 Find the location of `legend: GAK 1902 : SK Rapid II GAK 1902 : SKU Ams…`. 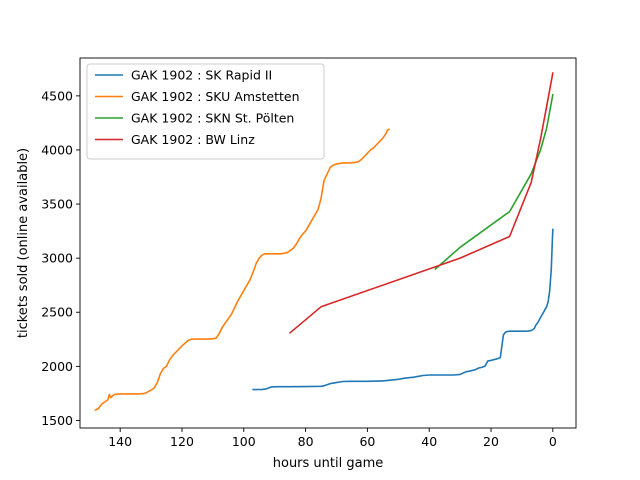

legend: GAK 1902 : SK Rapid II GAK 1902 : SKU Ams… is located at coordinates (205, 111).